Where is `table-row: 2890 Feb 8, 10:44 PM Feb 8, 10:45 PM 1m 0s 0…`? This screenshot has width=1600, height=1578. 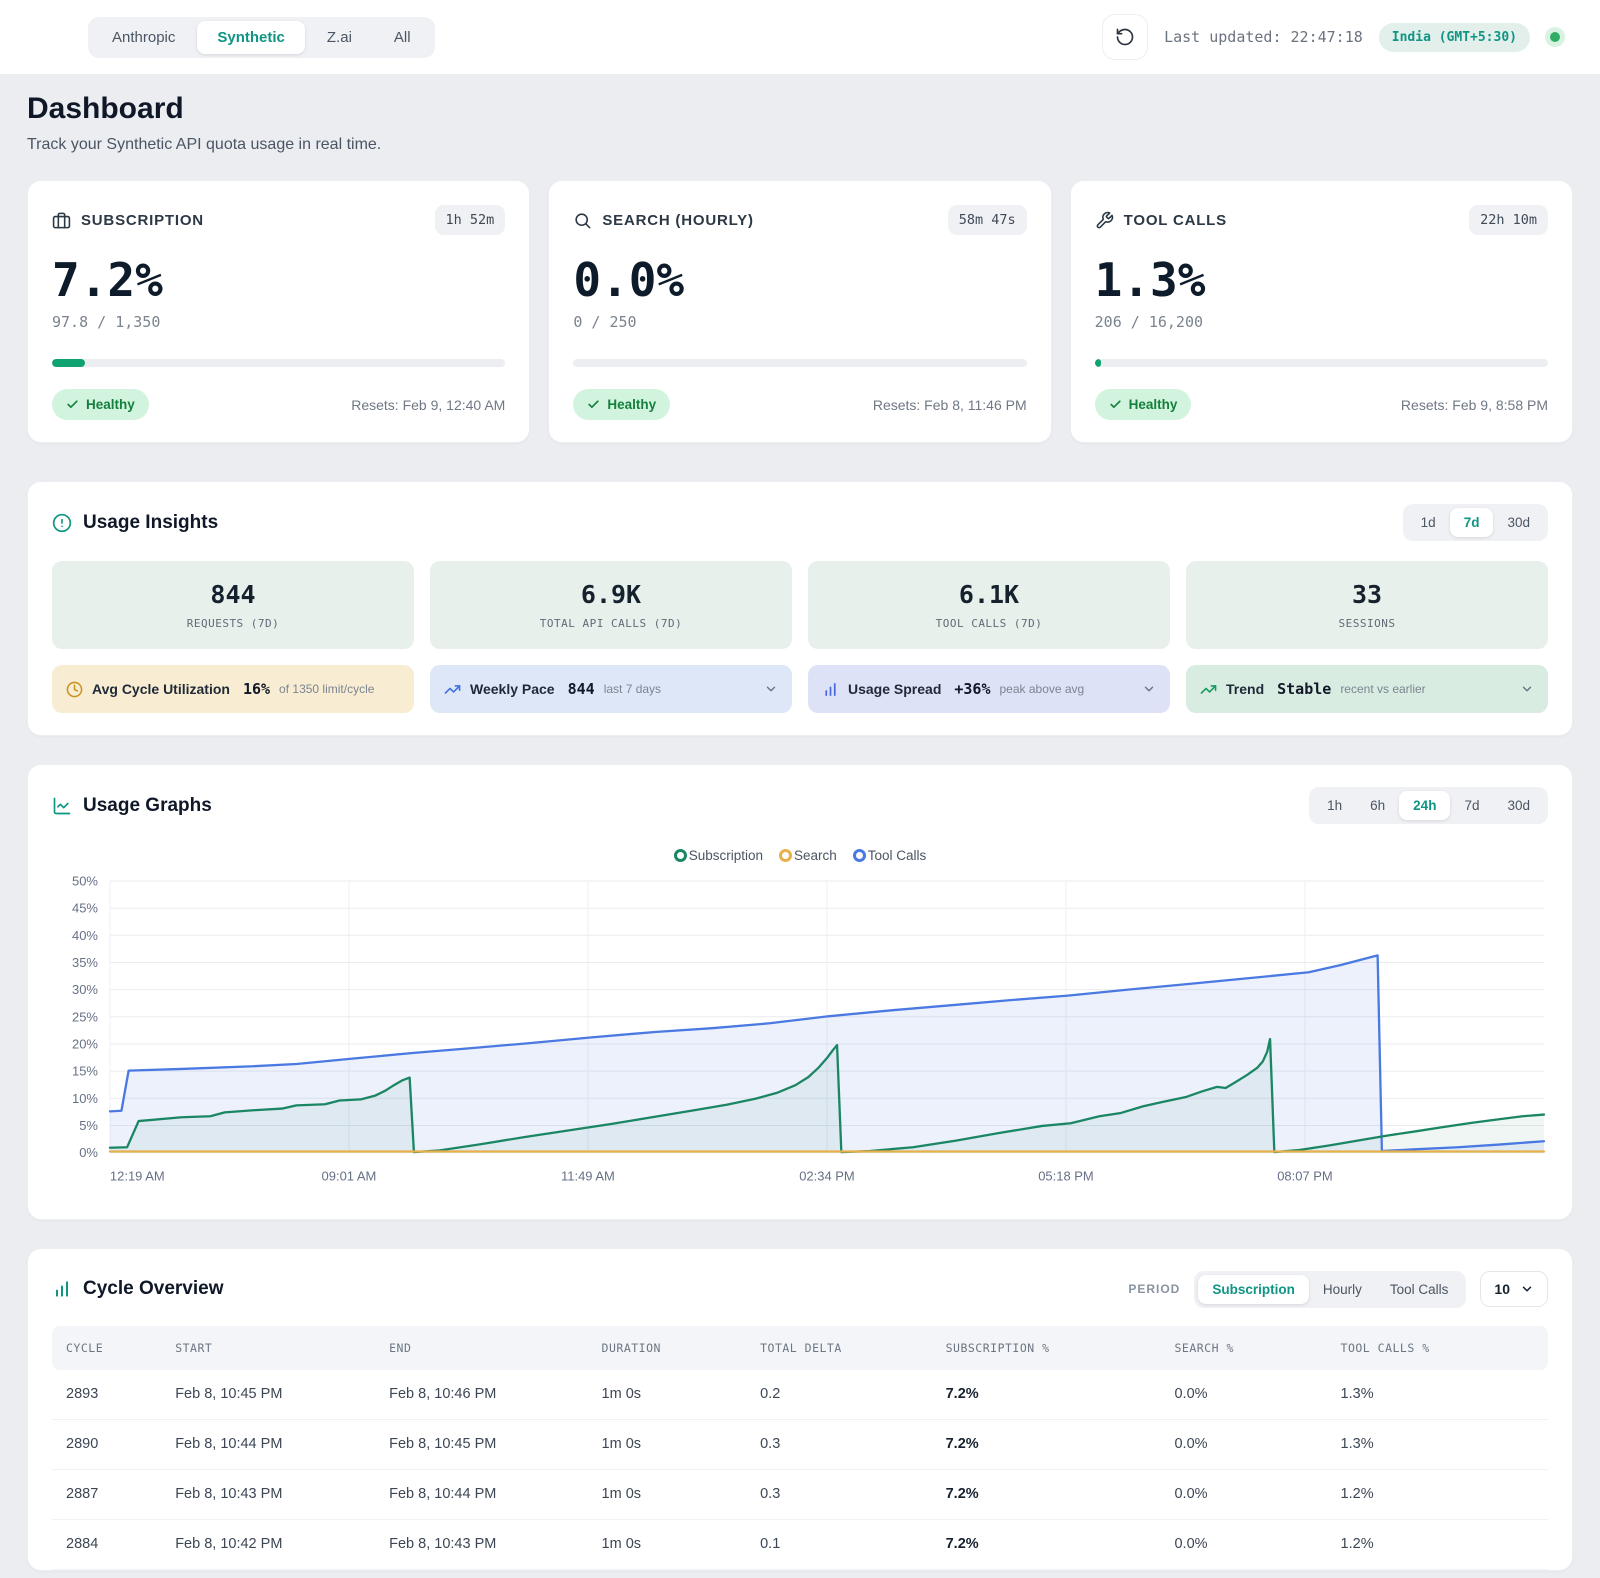 table-row: 2890 Feb 8, 10:44 PM Feb 8, 10:45 PM 1m 0s 0… is located at coordinates (800, 1445).